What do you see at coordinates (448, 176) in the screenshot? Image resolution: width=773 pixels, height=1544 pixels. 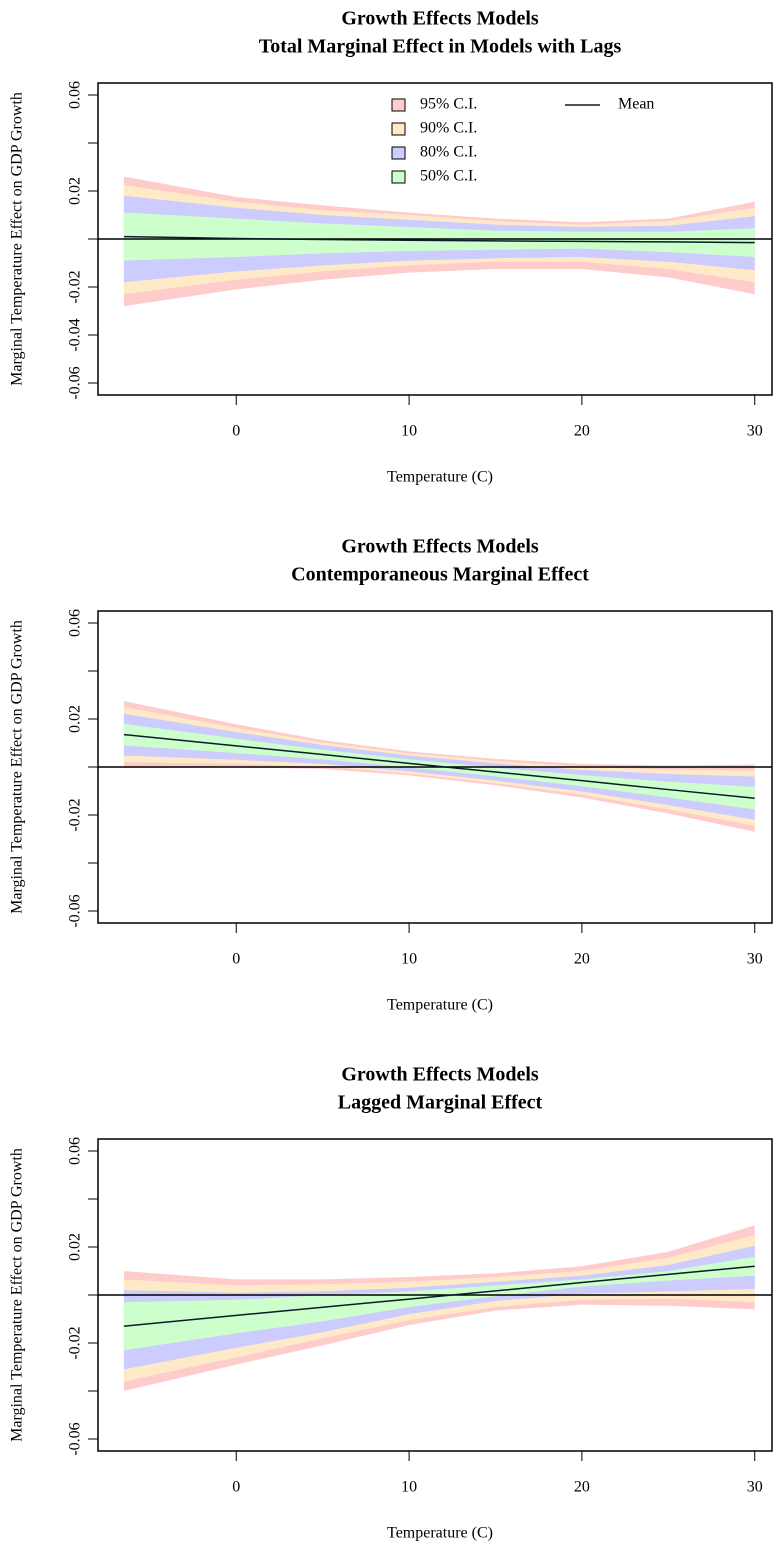 I see `legend-label: 50% C.I.` at bounding box center [448, 176].